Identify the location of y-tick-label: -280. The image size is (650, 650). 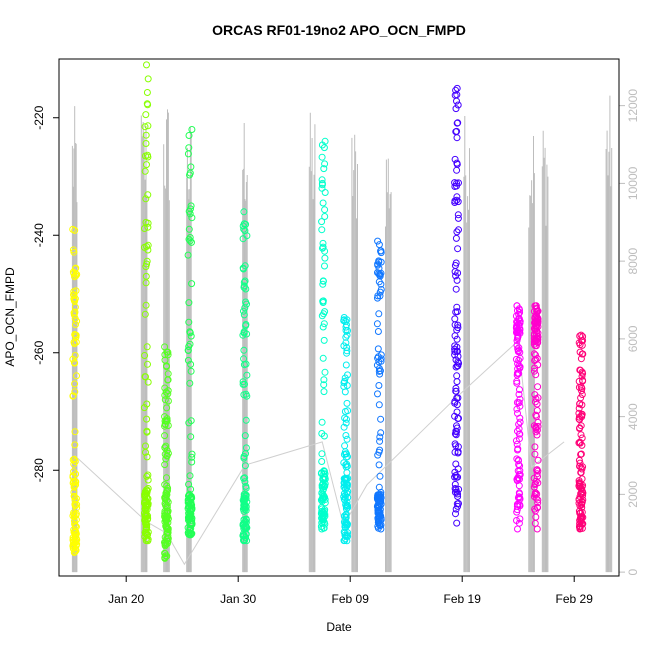
(39, 470).